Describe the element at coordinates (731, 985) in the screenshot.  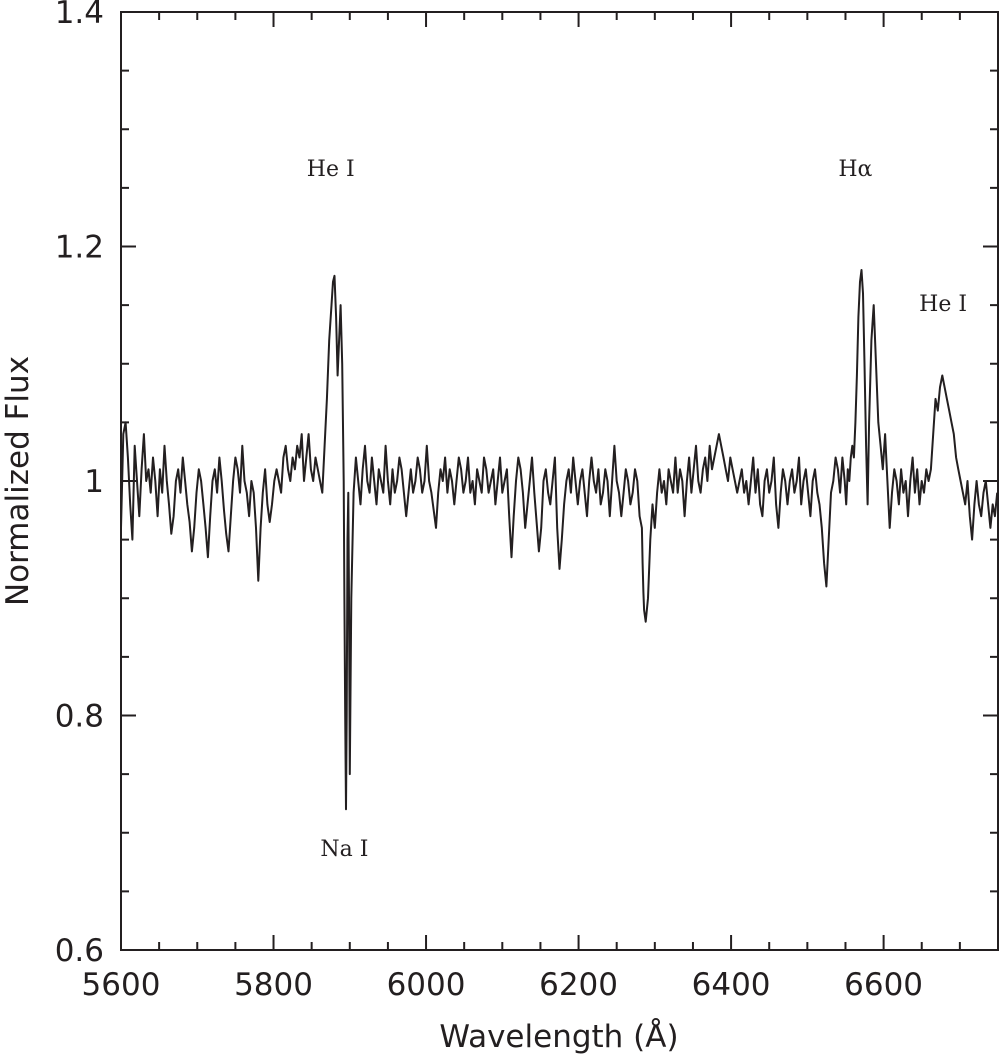
I see `x-tick-label: 6400` at that location.